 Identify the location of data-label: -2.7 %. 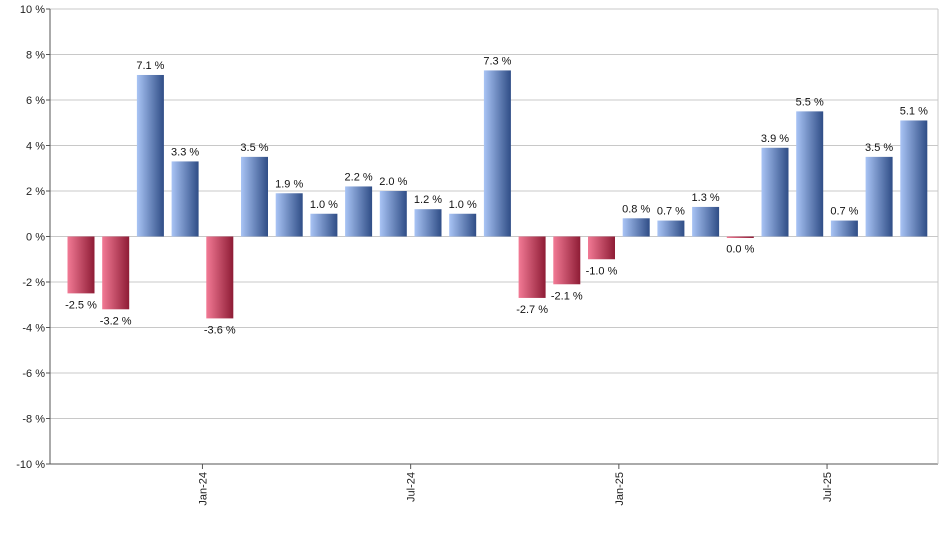
(532, 310).